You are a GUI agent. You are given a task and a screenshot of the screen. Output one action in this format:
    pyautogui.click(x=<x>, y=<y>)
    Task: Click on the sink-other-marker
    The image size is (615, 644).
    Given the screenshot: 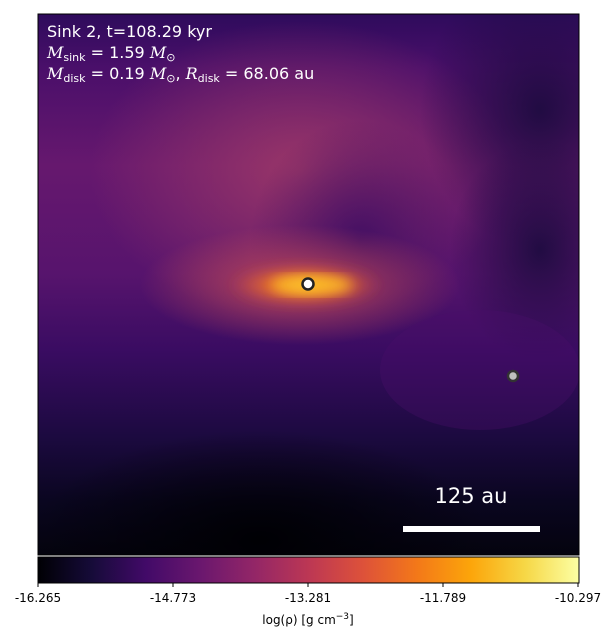 What is the action you would take?
    pyautogui.click(x=513, y=376)
    